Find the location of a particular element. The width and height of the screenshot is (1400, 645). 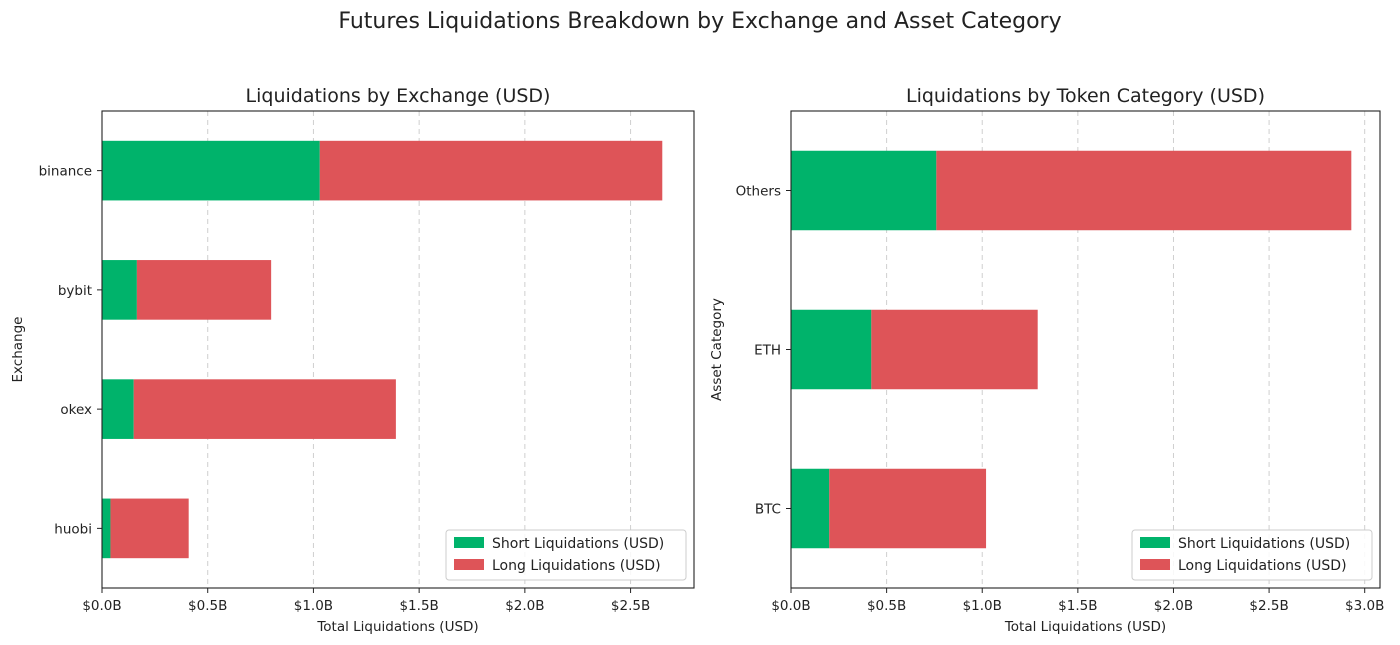

bar-short-btc is located at coordinates (810, 508).